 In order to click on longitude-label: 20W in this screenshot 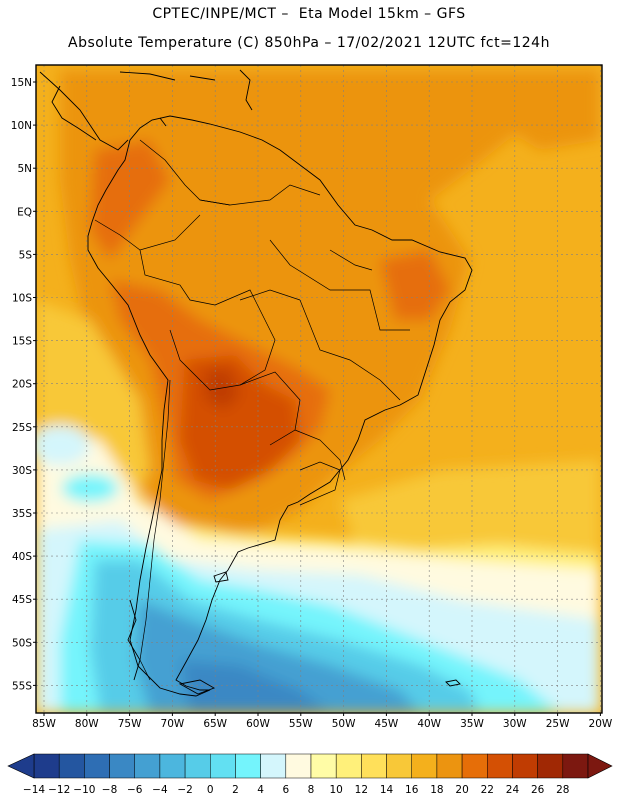, I will do `click(601, 724)`.